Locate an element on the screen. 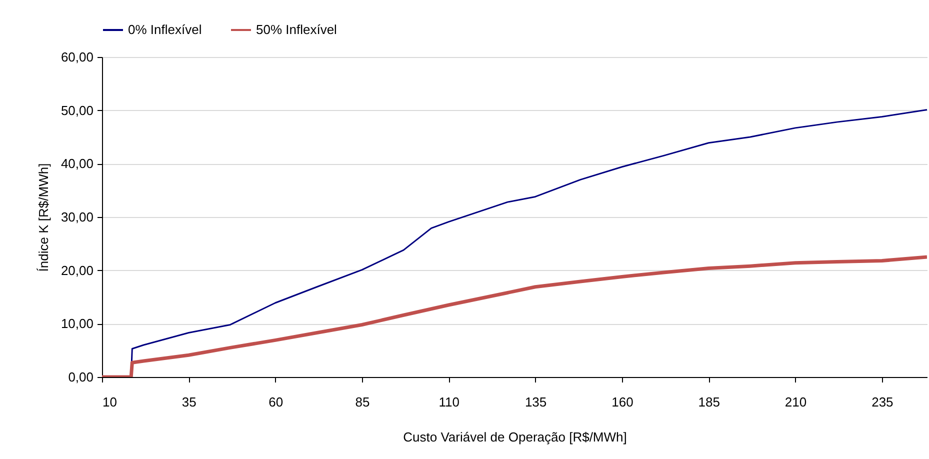  y-tick-label: 50,00 is located at coordinates (77, 110).